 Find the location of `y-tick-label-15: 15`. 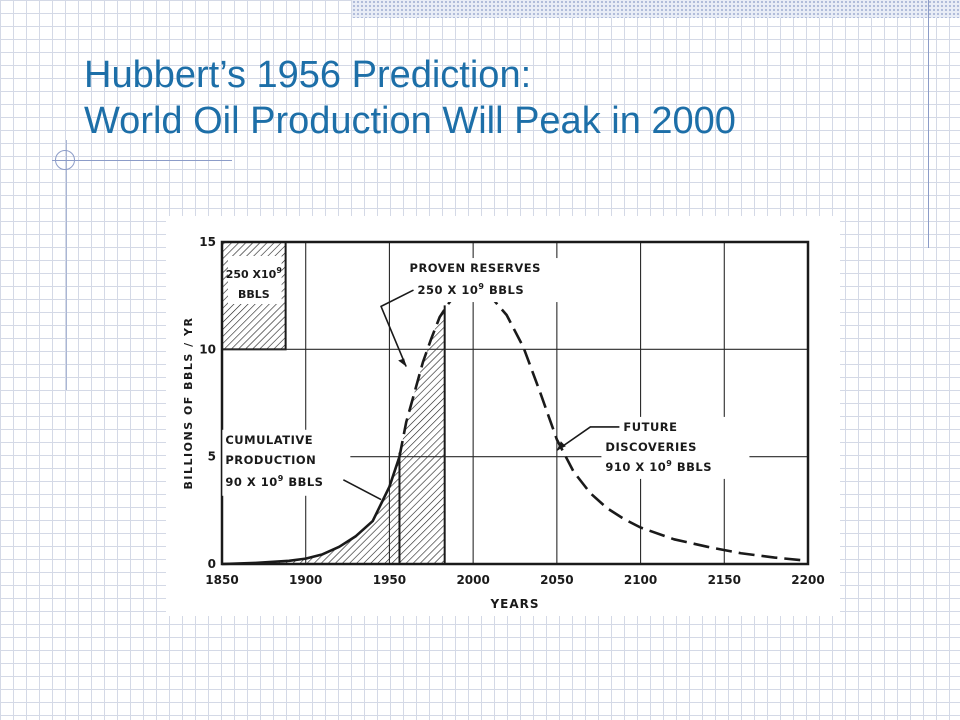

y-tick-label-15: 15 is located at coordinates (207, 242).